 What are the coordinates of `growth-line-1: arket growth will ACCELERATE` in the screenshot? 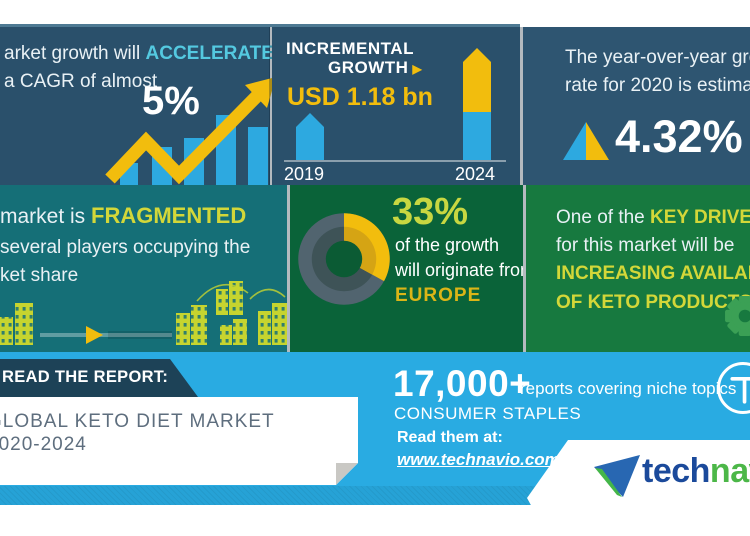 It's located at (139, 54).